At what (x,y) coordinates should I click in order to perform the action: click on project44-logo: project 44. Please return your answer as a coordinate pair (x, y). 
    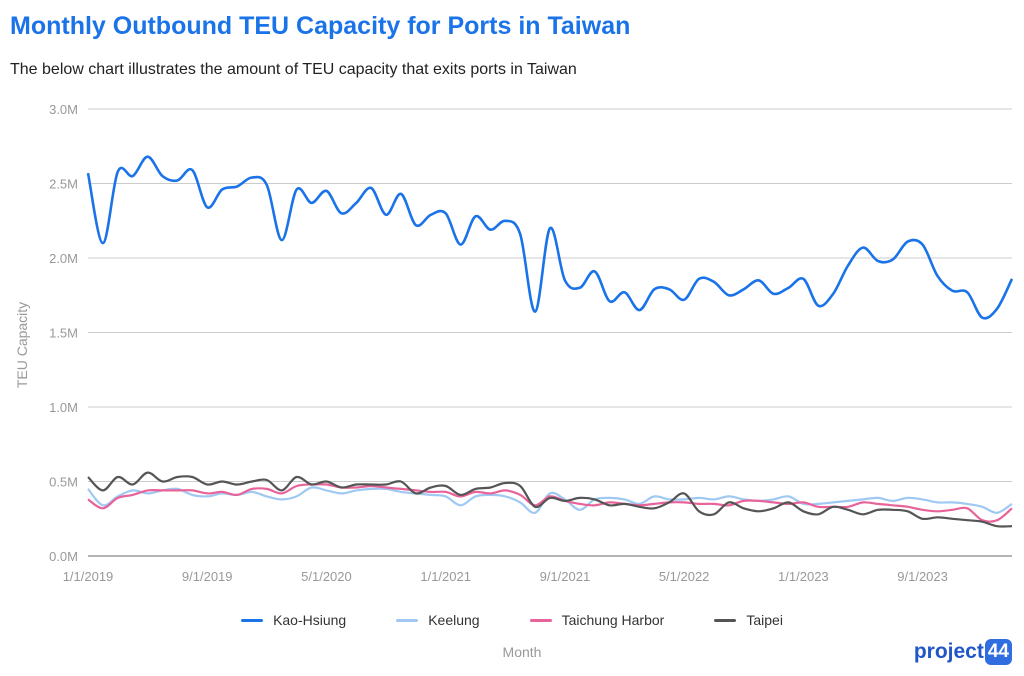
    Looking at the image, I should click on (963, 652).